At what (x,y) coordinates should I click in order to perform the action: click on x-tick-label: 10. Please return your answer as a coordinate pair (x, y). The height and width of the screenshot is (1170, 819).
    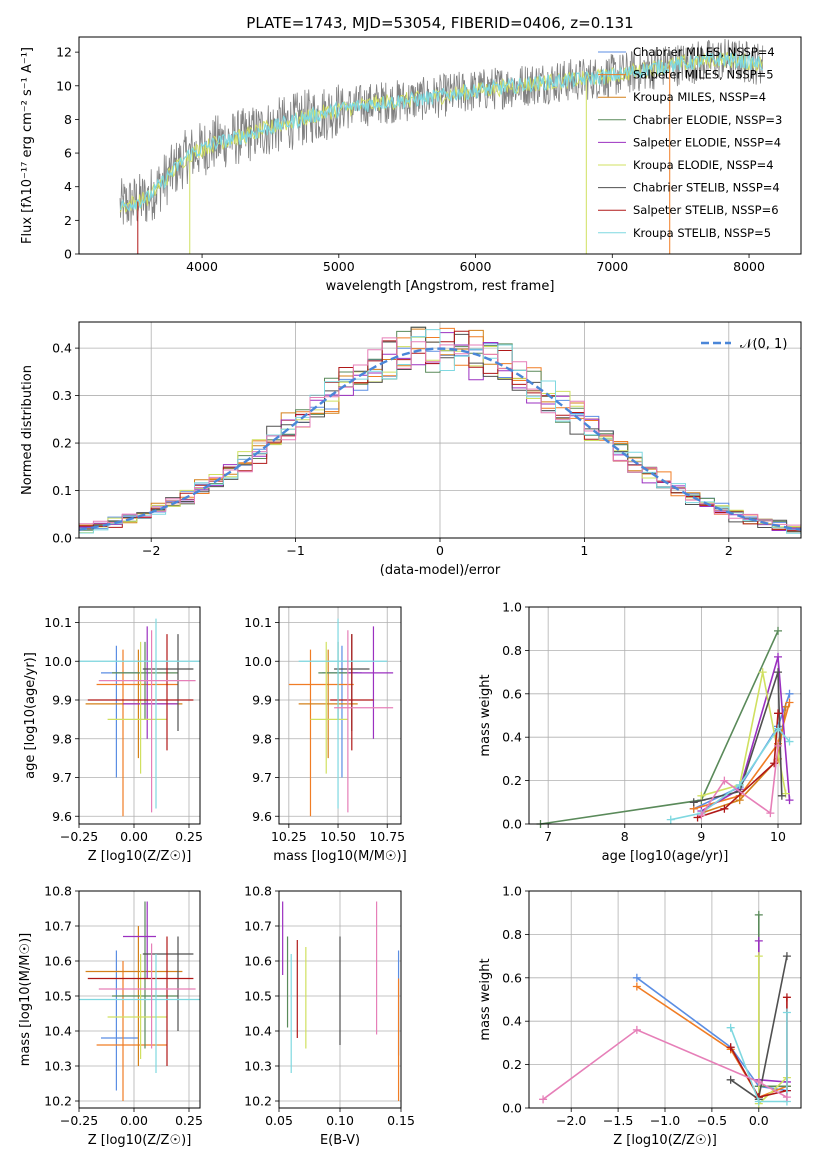
    Looking at the image, I should click on (778, 836).